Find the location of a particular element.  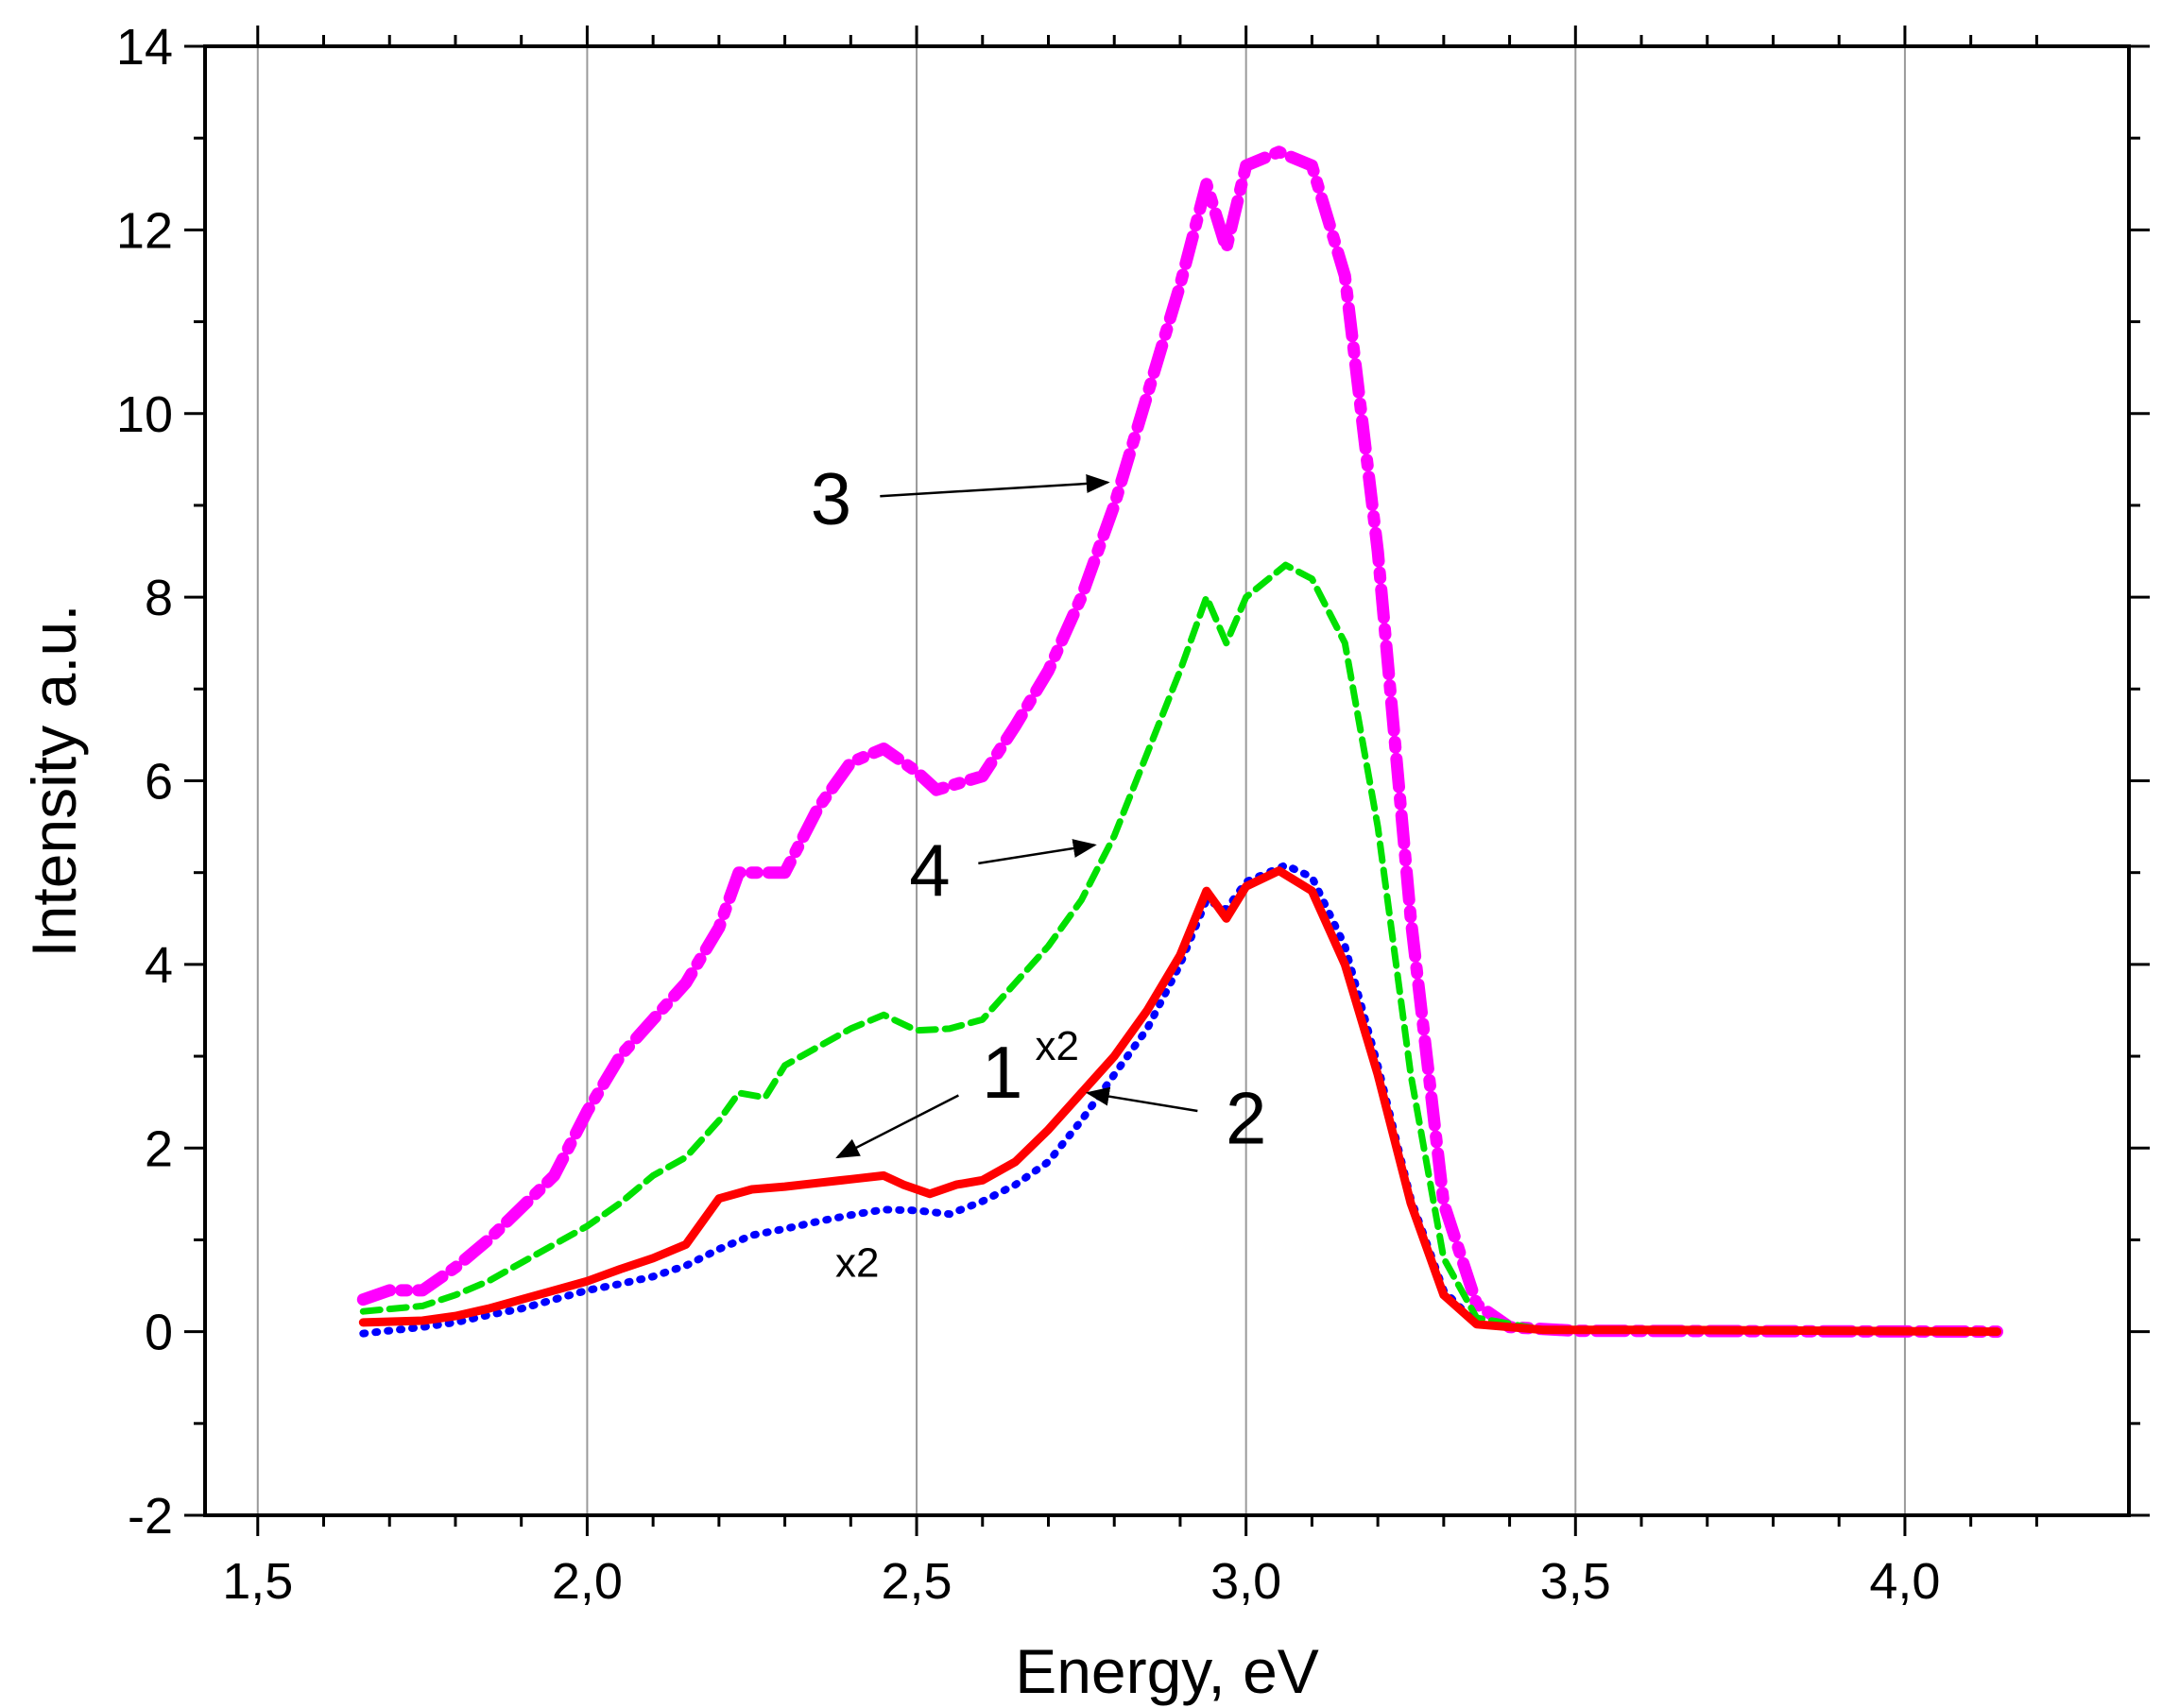

x-axis-title: Energy, eV is located at coordinates (1167, 1671).